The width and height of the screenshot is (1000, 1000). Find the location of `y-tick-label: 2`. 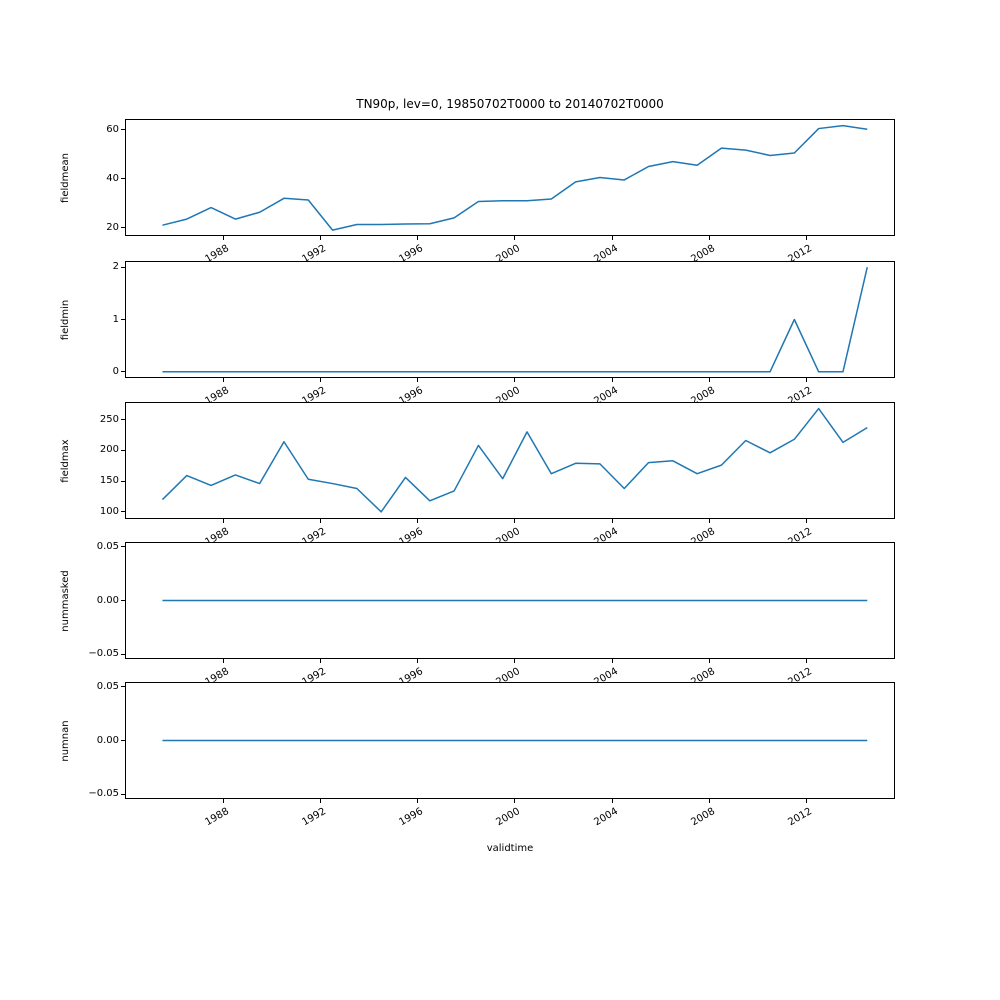

y-tick-label: 2 is located at coordinates (115, 267).